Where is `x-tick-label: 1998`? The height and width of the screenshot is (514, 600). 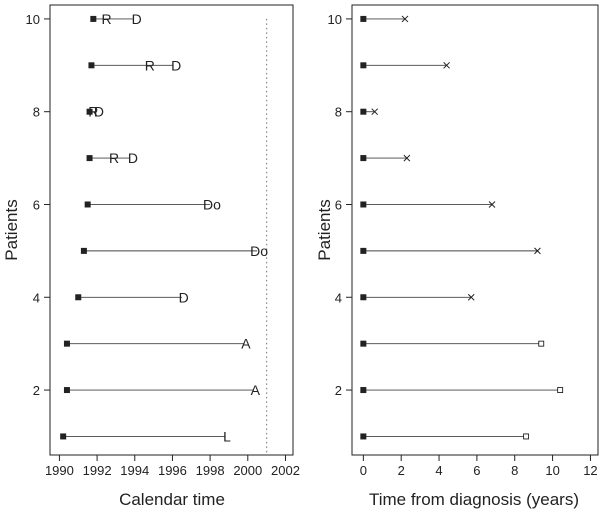 x-tick-label: 1998 is located at coordinates (210, 470).